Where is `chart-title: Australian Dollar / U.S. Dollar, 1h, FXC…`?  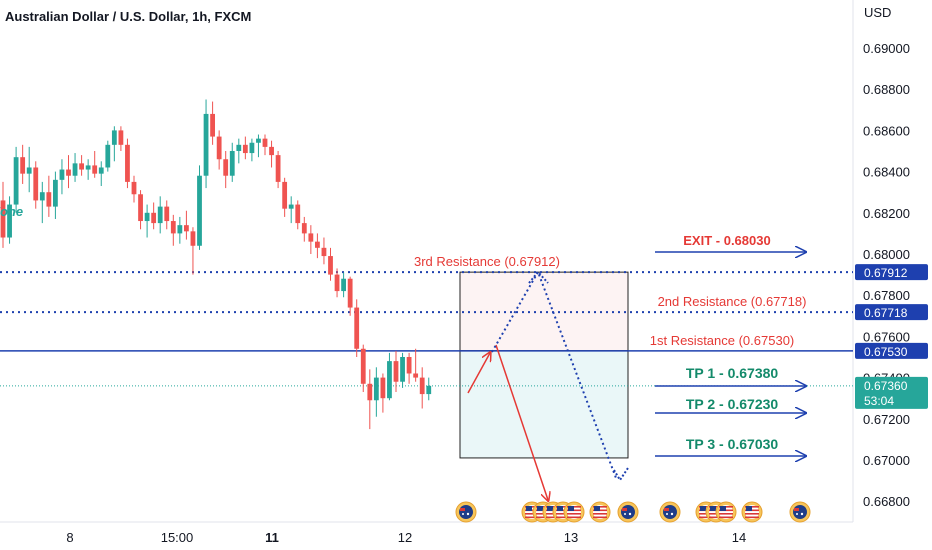
chart-title: Australian Dollar / U.S. Dollar, 1h, FXC… is located at coordinates (128, 16).